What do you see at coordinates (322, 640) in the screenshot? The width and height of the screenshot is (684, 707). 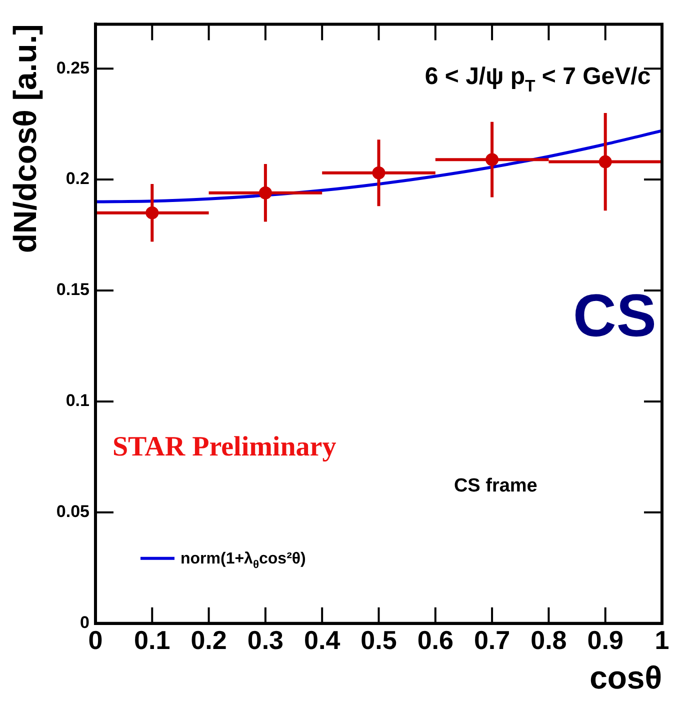 I see `x-tick-label: 0.4` at bounding box center [322, 640].